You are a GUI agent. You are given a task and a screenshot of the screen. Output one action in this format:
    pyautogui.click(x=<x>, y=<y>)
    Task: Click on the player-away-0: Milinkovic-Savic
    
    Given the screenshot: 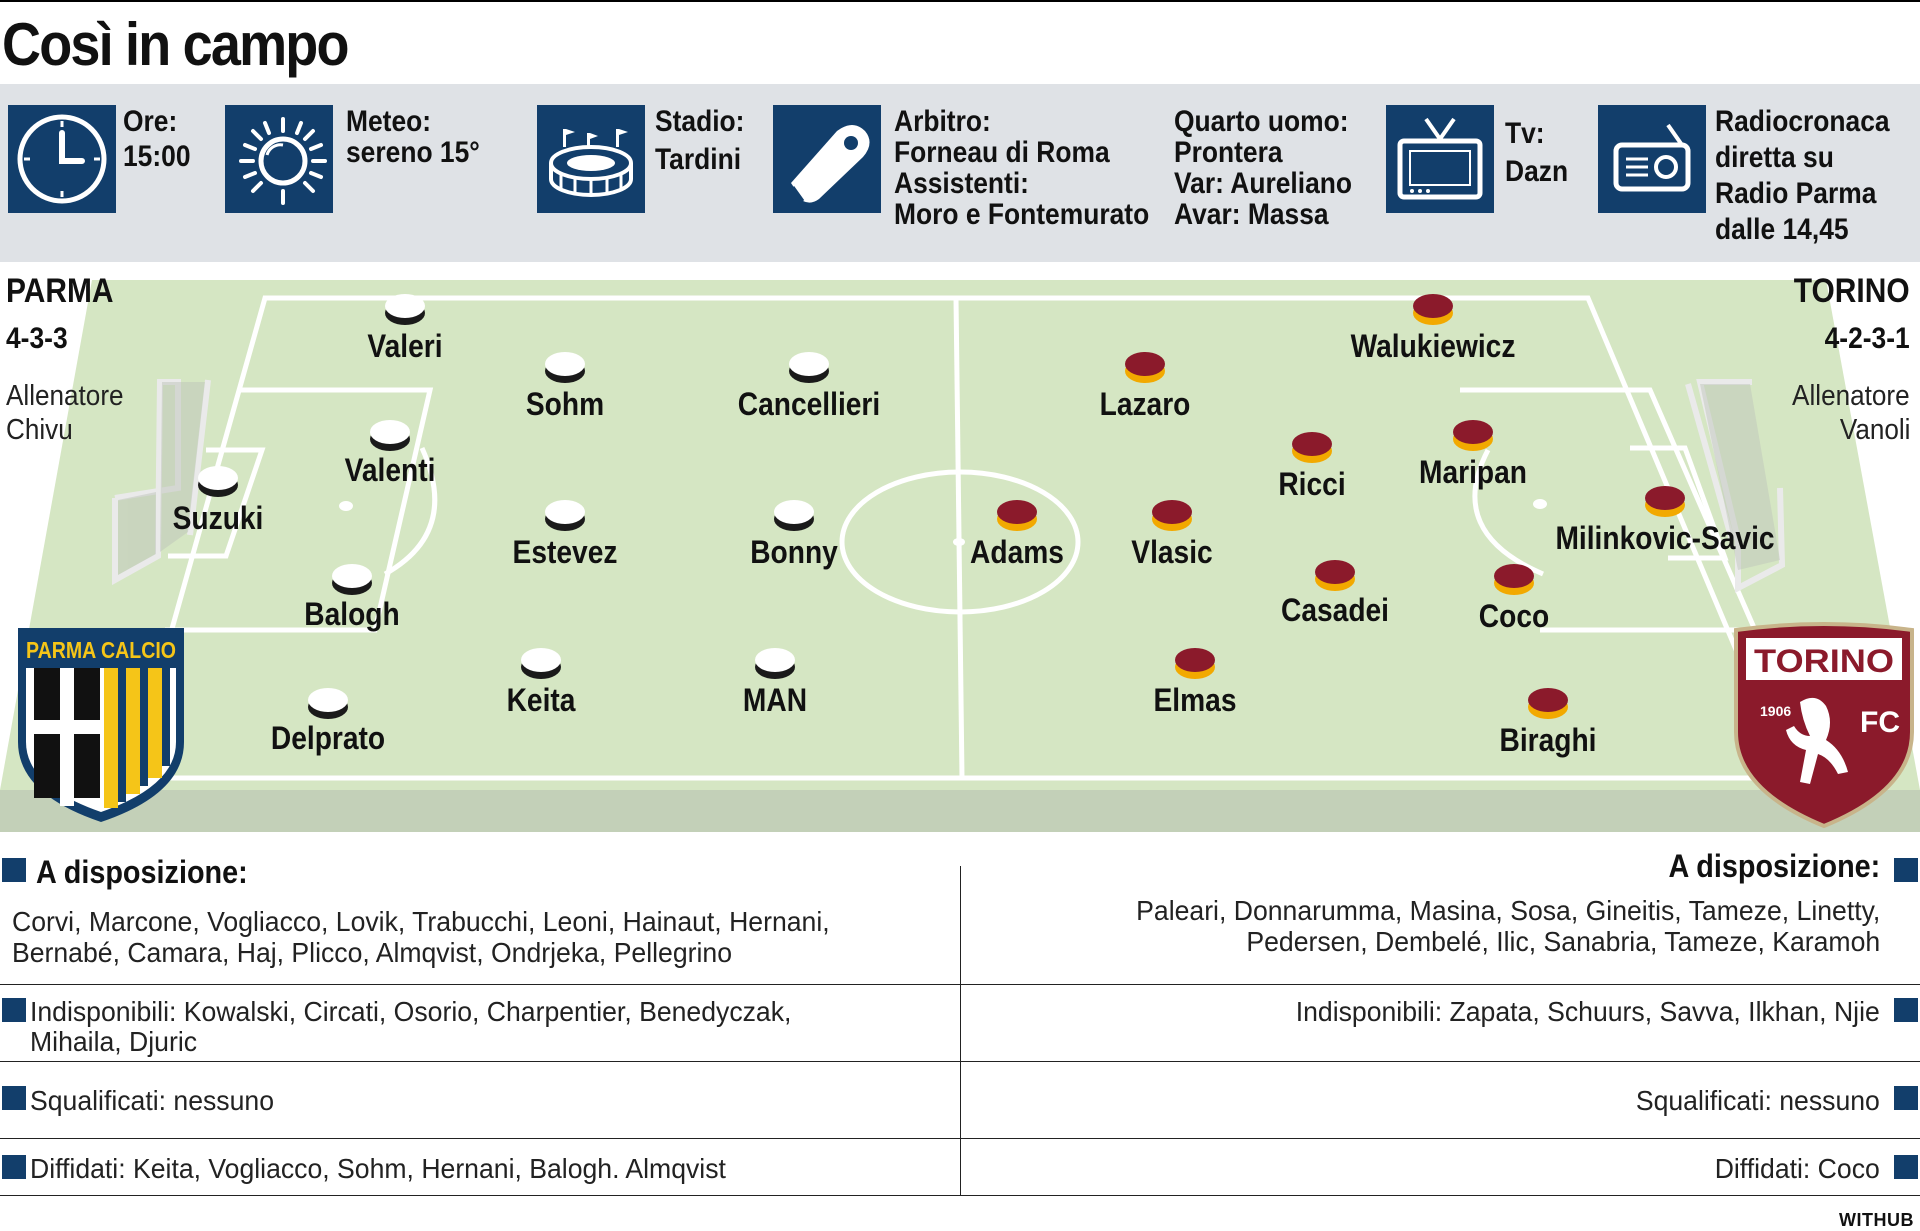 What is the action you would take?
    pyautogui.click(x=1665, y=538)
    